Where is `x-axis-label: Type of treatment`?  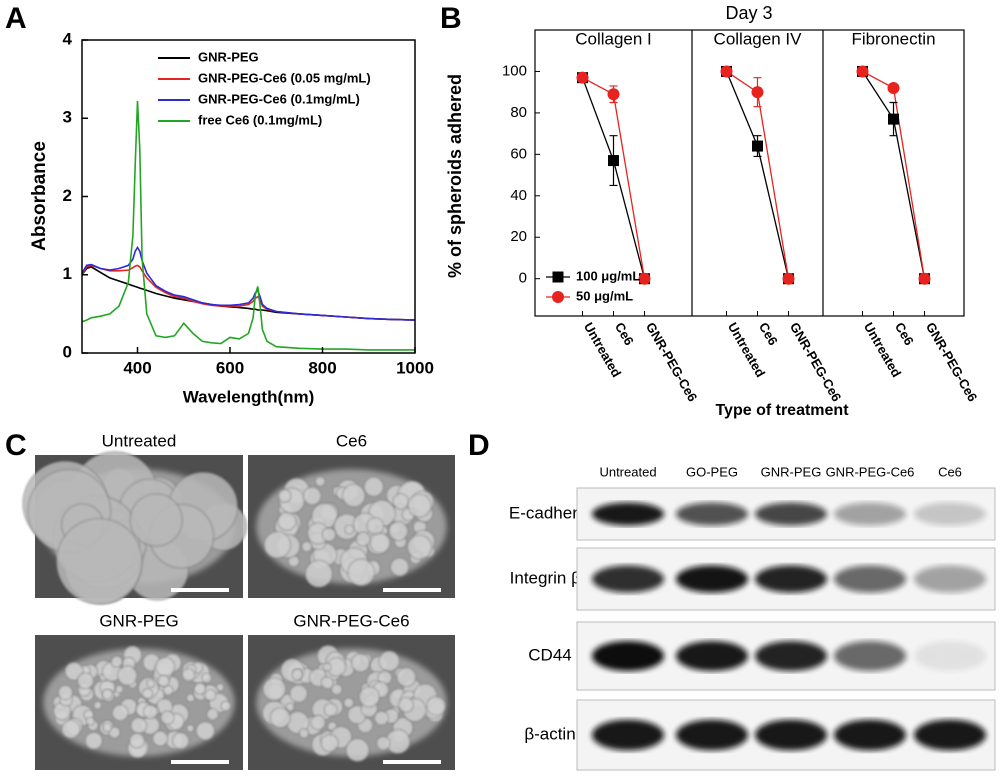
x-axis-label: Type of treatment is located at coordinates (782, 410).